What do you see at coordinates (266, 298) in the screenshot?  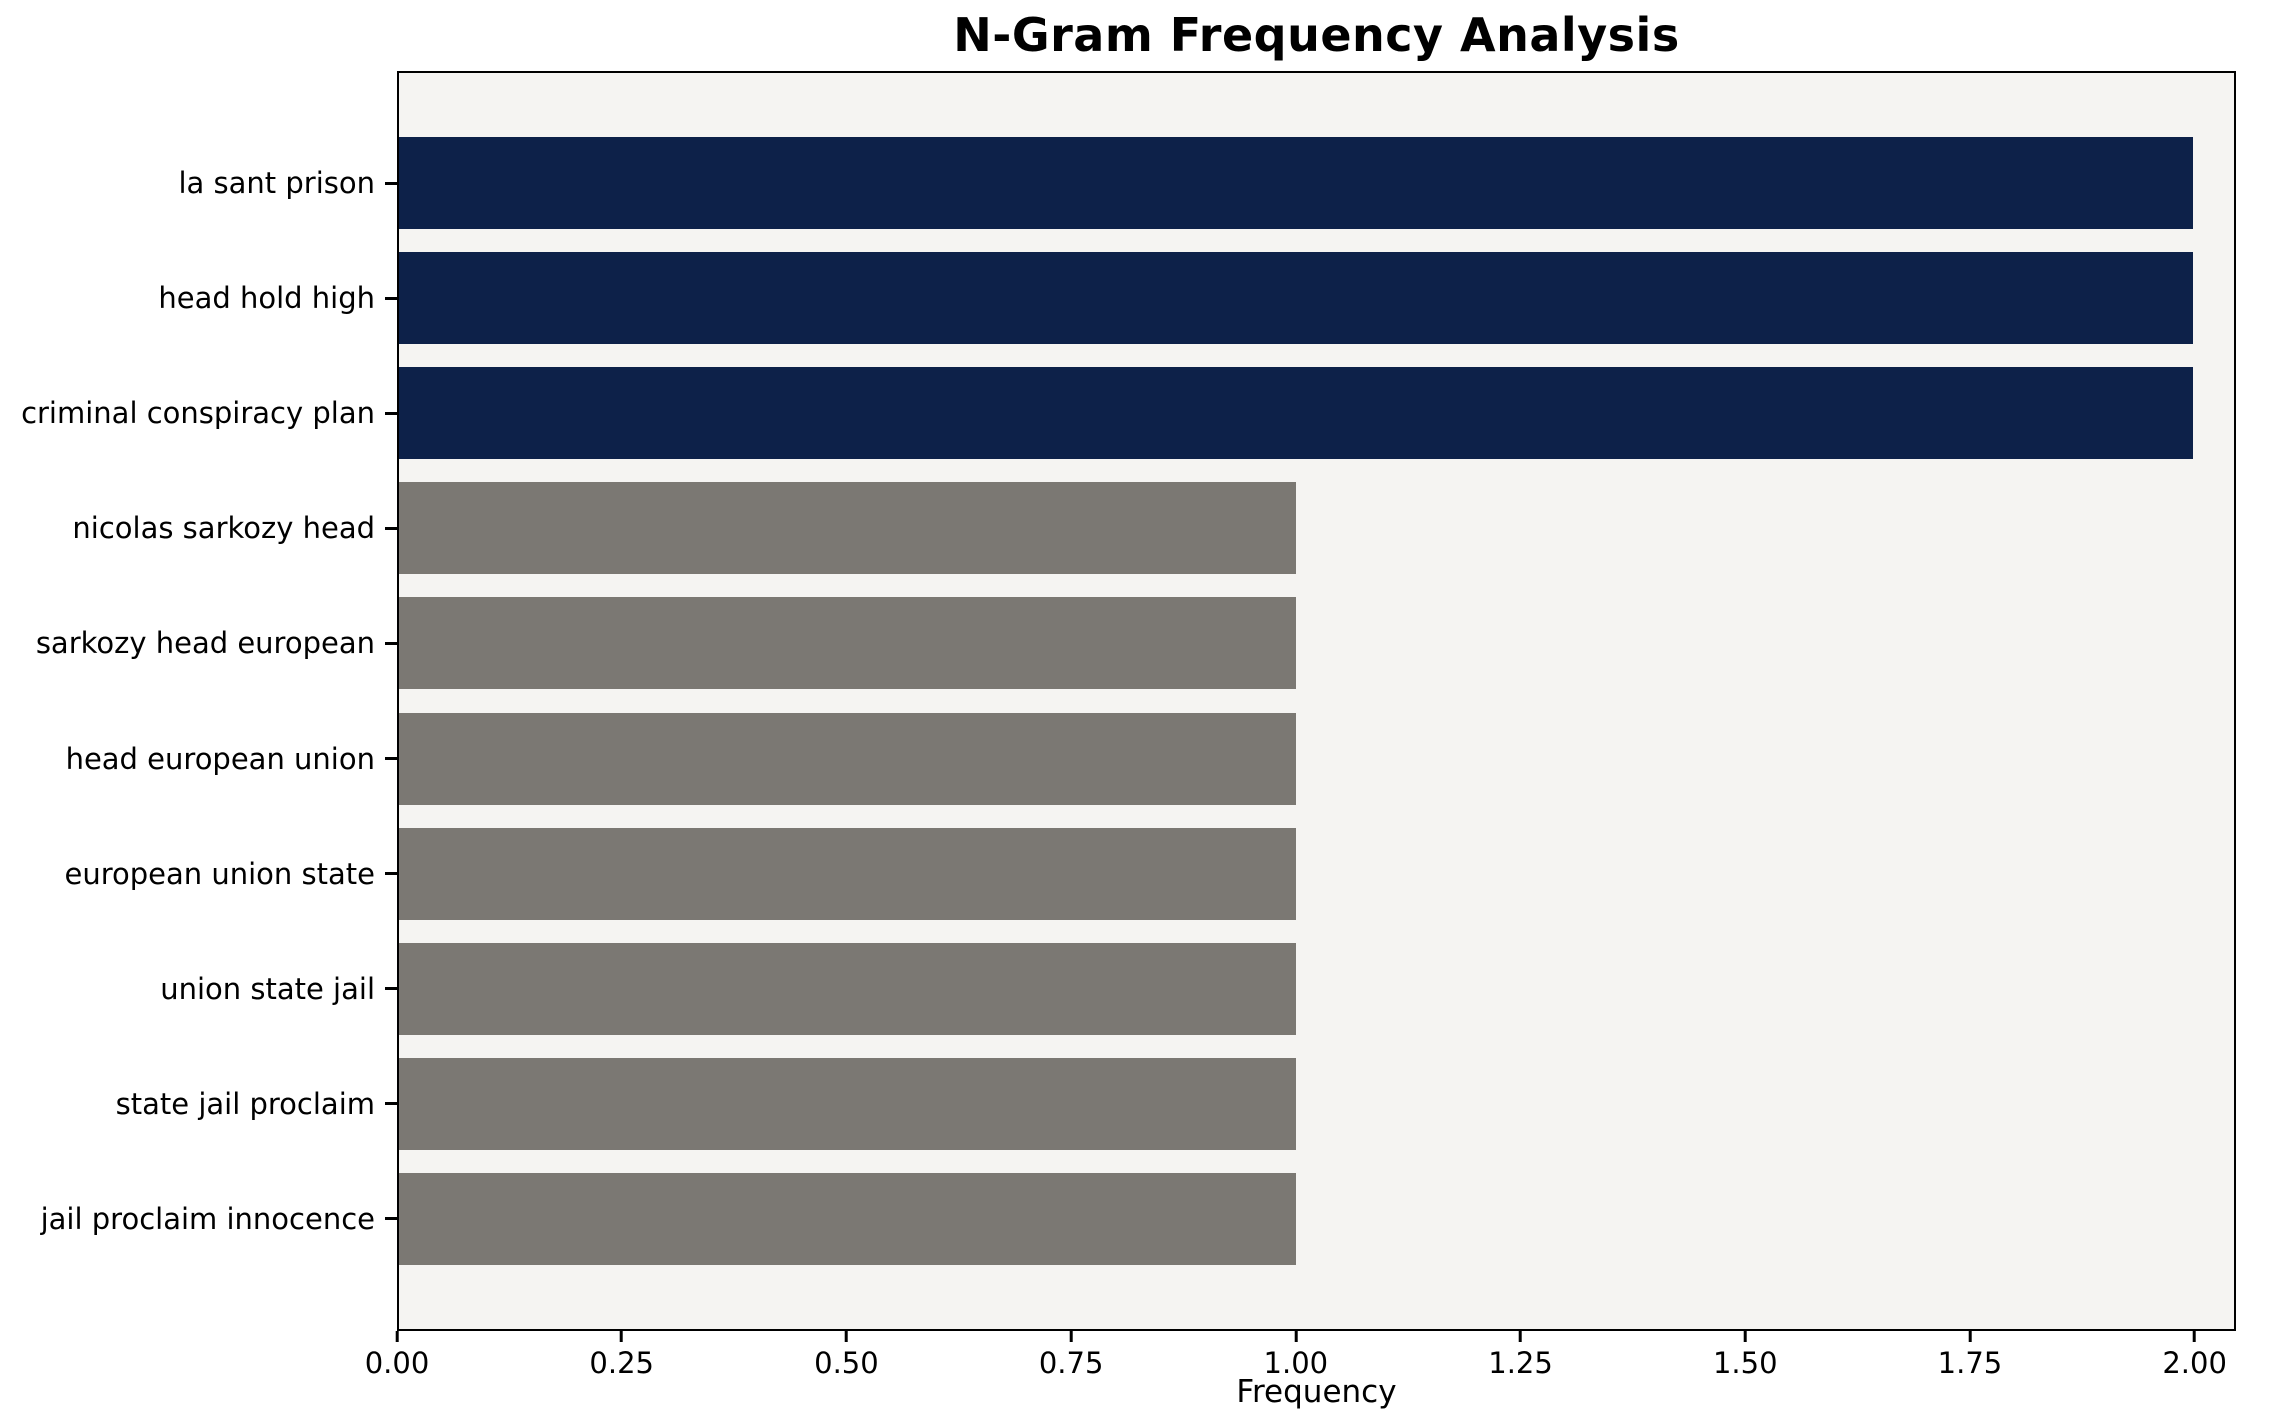 I see `y-tick-label: head hold high` at bounding box center [266, 298].